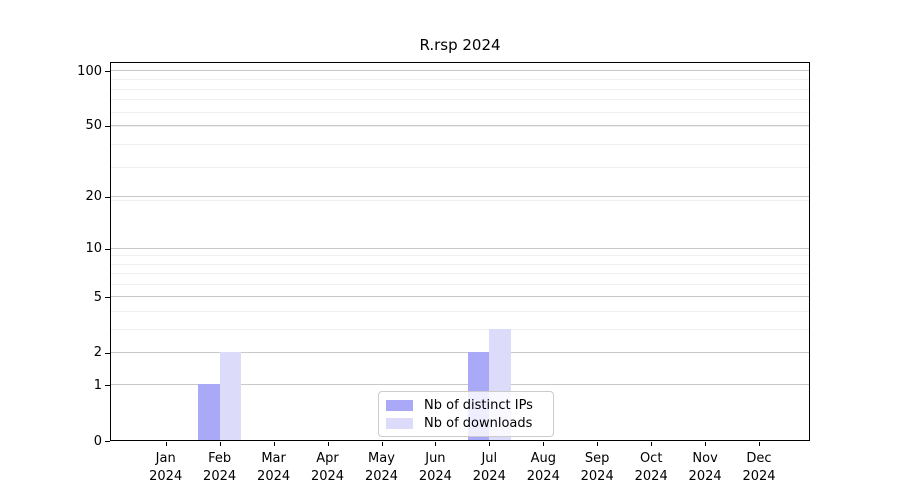 Image resolution: width=900 pixels, height=500 pixels. I want to click on y-tick-label: 0, so click(97, 441).